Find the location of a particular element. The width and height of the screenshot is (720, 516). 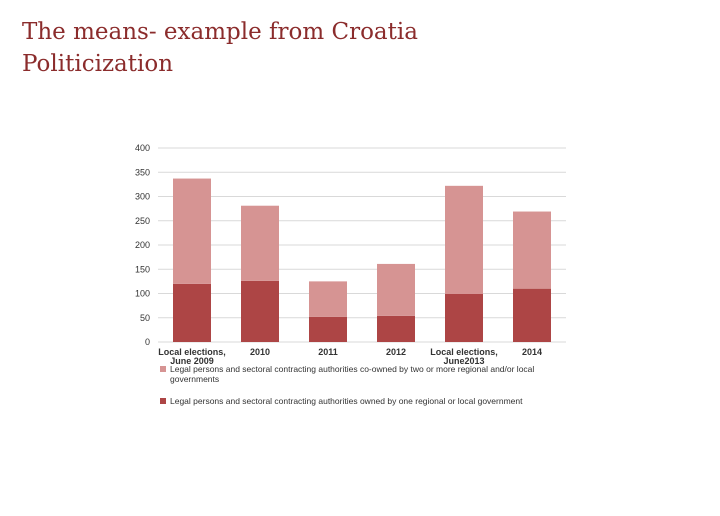

x-category-label: Local elections, June2013 is located at coordinates (464, 356).